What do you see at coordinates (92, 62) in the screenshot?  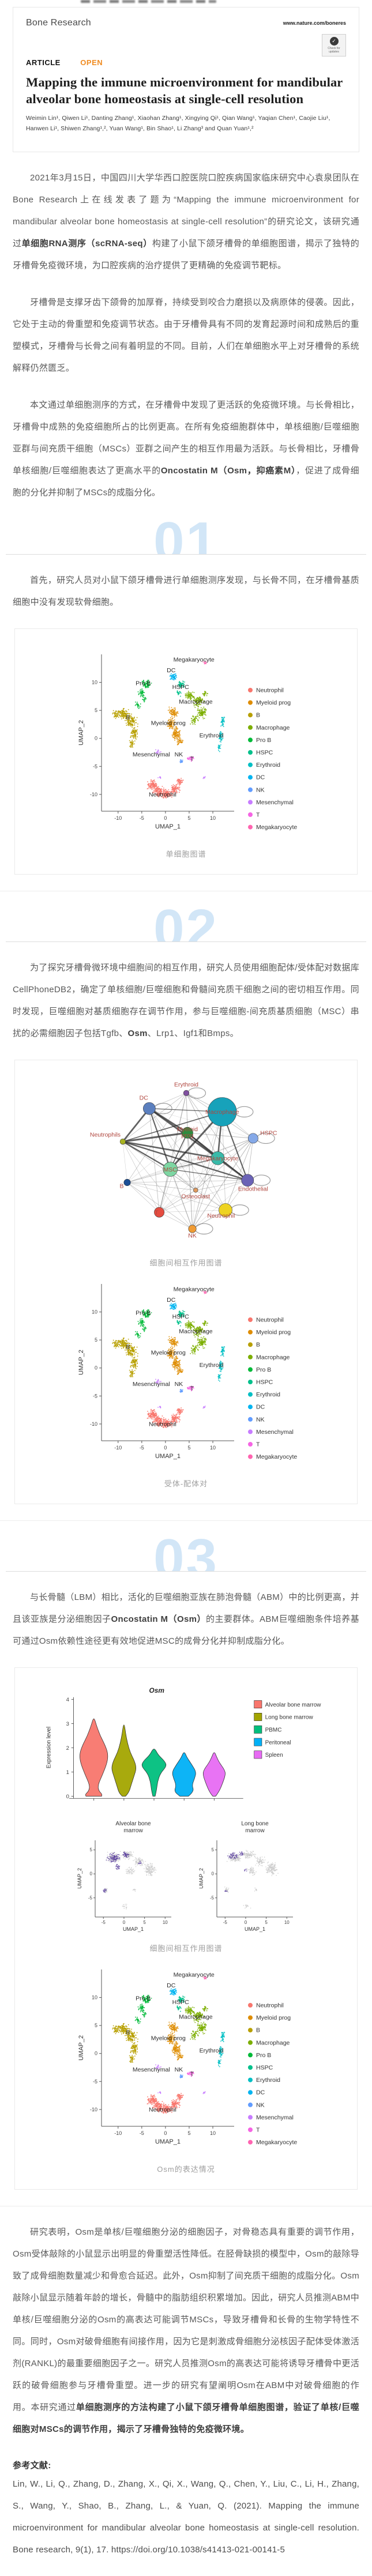 I see `open-access-label: OPEN` at bounding box center [92, 62].